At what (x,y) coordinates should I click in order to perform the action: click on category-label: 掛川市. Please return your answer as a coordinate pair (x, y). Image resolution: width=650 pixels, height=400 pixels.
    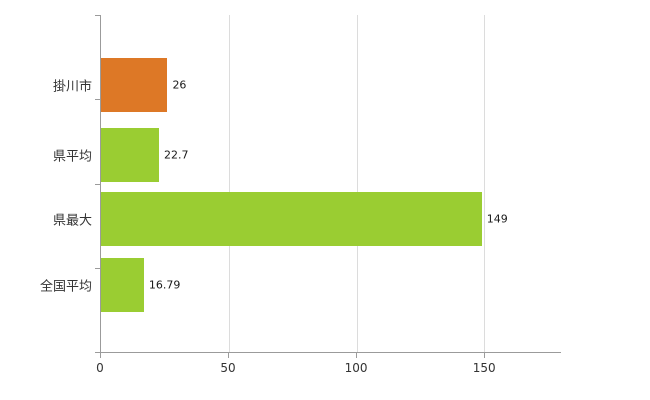
    Looking at the image, I should click on (72, 87).